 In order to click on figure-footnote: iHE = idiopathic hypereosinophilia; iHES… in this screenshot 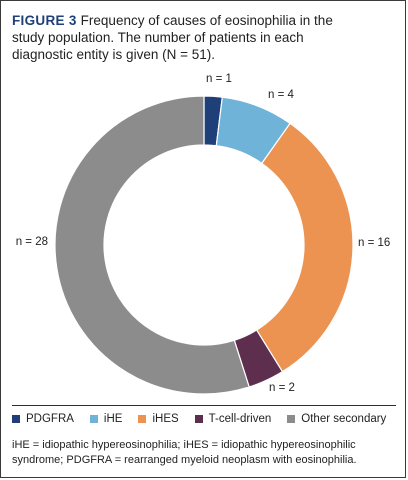, I will do `click(184, 452)`.